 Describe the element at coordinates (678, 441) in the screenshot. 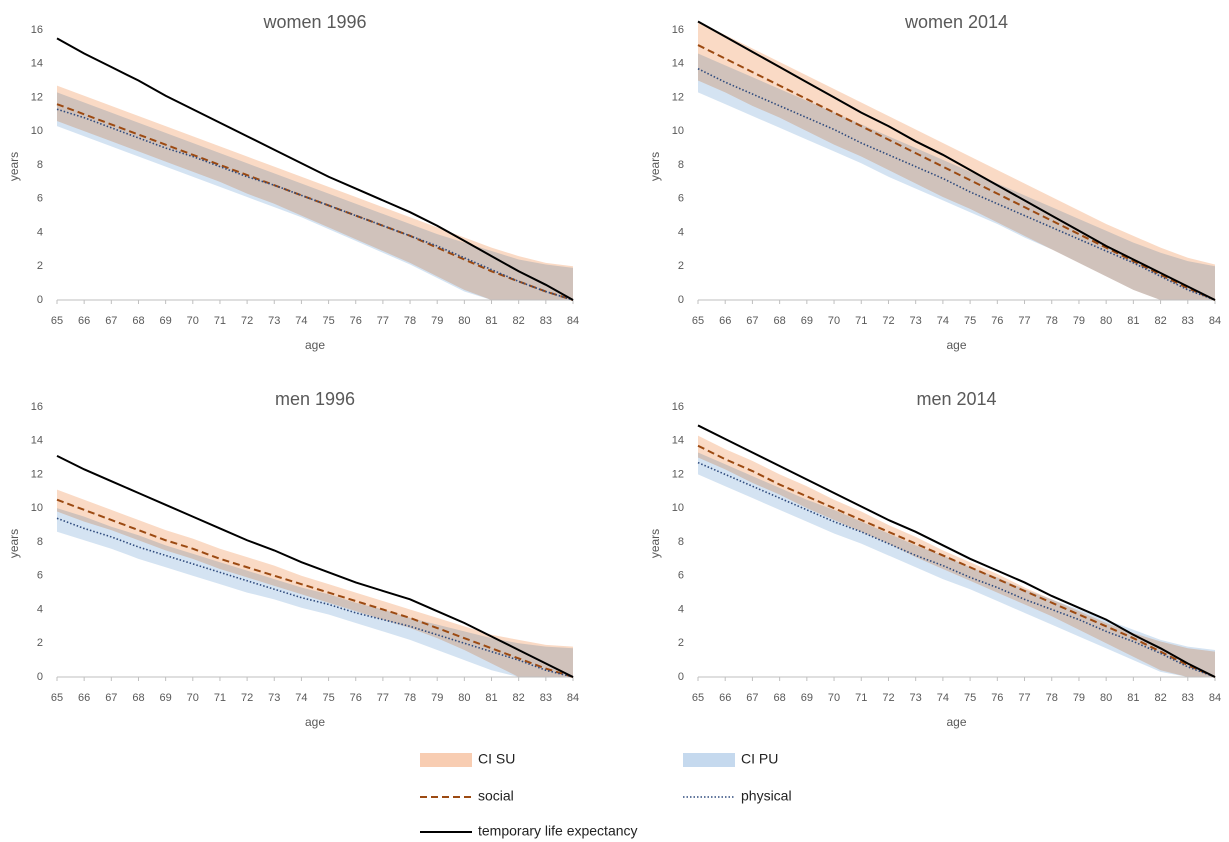

I see `y-tick-label: 14` at that location.